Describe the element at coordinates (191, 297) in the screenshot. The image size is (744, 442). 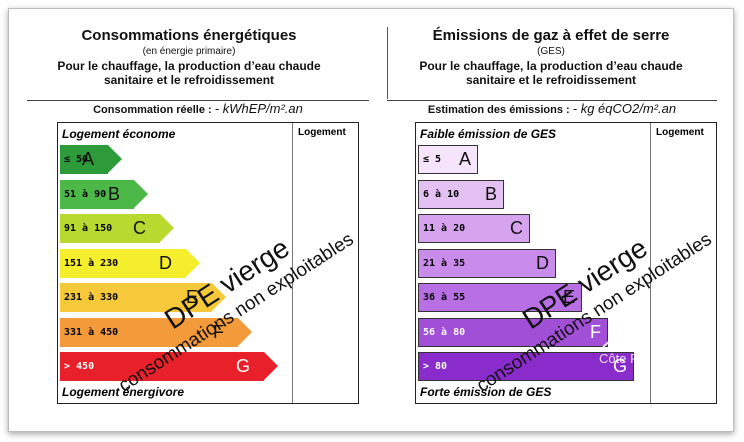
I see `energy-class-letter: E` at that location.